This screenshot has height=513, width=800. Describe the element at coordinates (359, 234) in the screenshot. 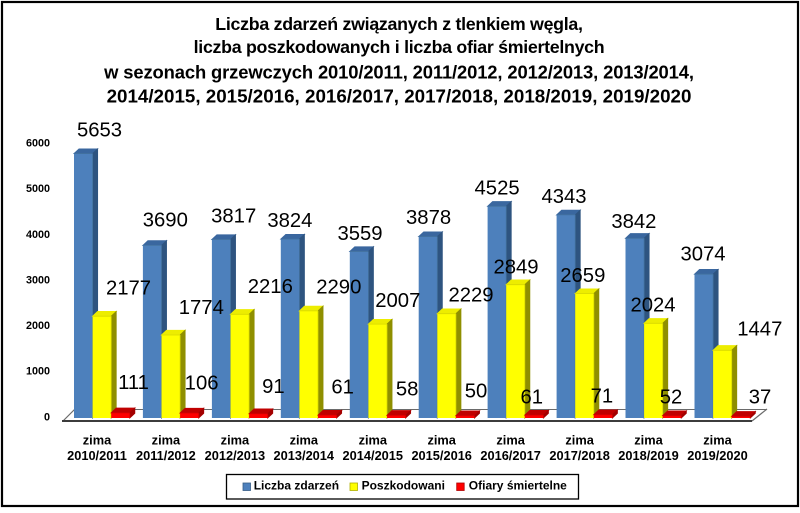

I see `svg-text: 3559` at that location.